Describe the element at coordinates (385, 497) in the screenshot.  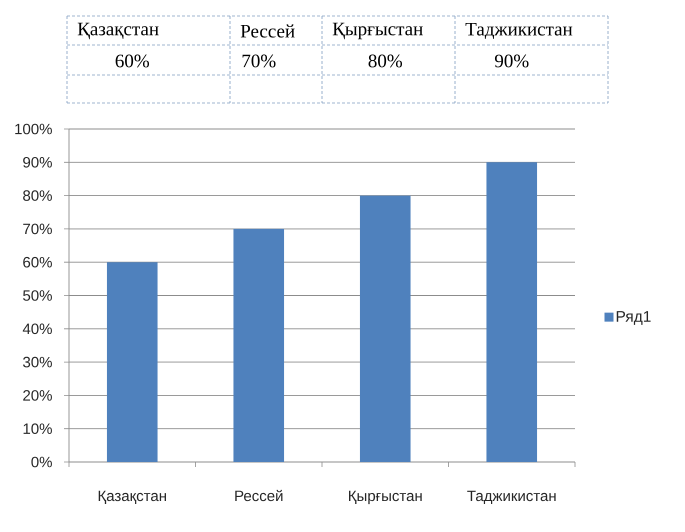
I see `x-tick-label: Қырғыстан` at that location.